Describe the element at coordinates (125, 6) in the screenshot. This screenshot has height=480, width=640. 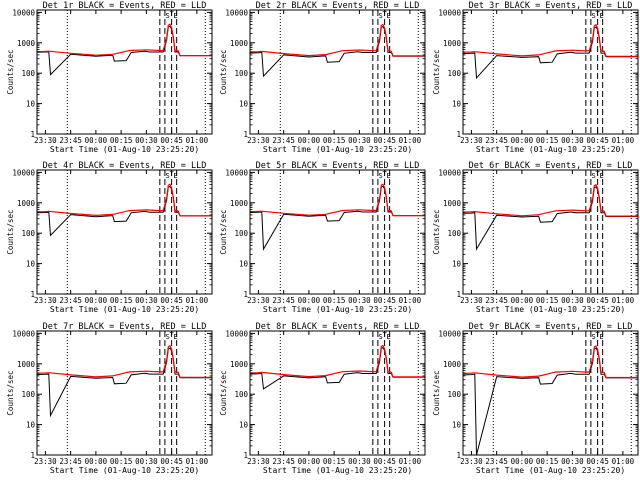
I see `panel-title: Det 1r BLACK = Events, RED = LLD` at that location.